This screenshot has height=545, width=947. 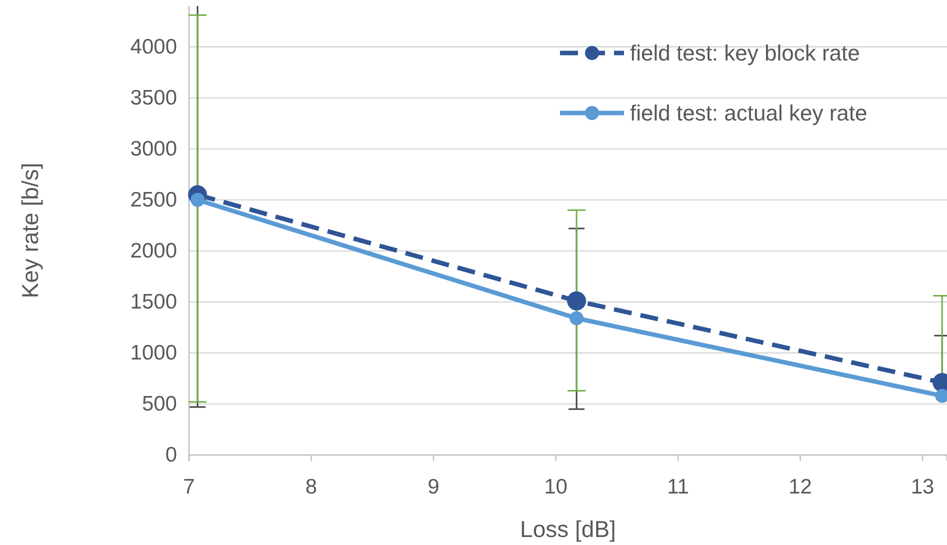 What do you see at coordinates (800, 486) in the screenshot?
I see `x-tick-label: 12` at bounding box center [800, 486].